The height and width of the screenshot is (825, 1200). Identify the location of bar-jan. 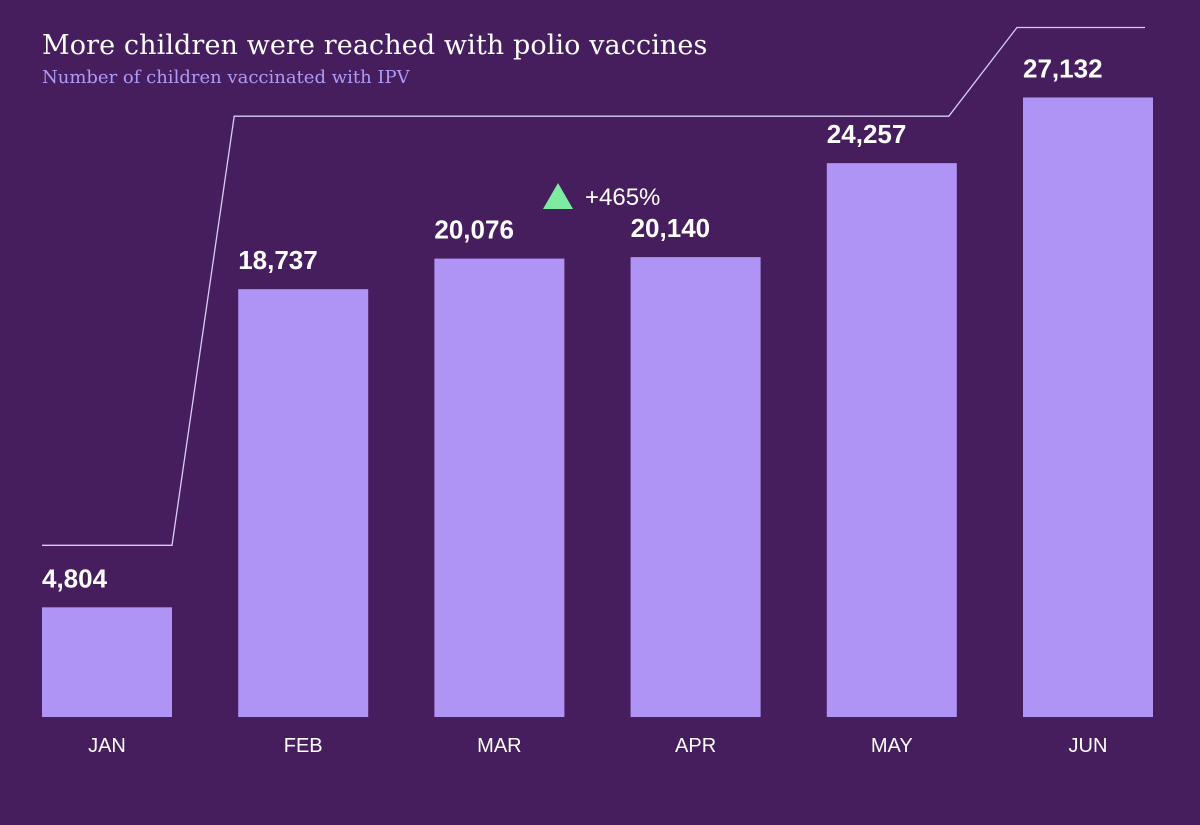
(107, 662).